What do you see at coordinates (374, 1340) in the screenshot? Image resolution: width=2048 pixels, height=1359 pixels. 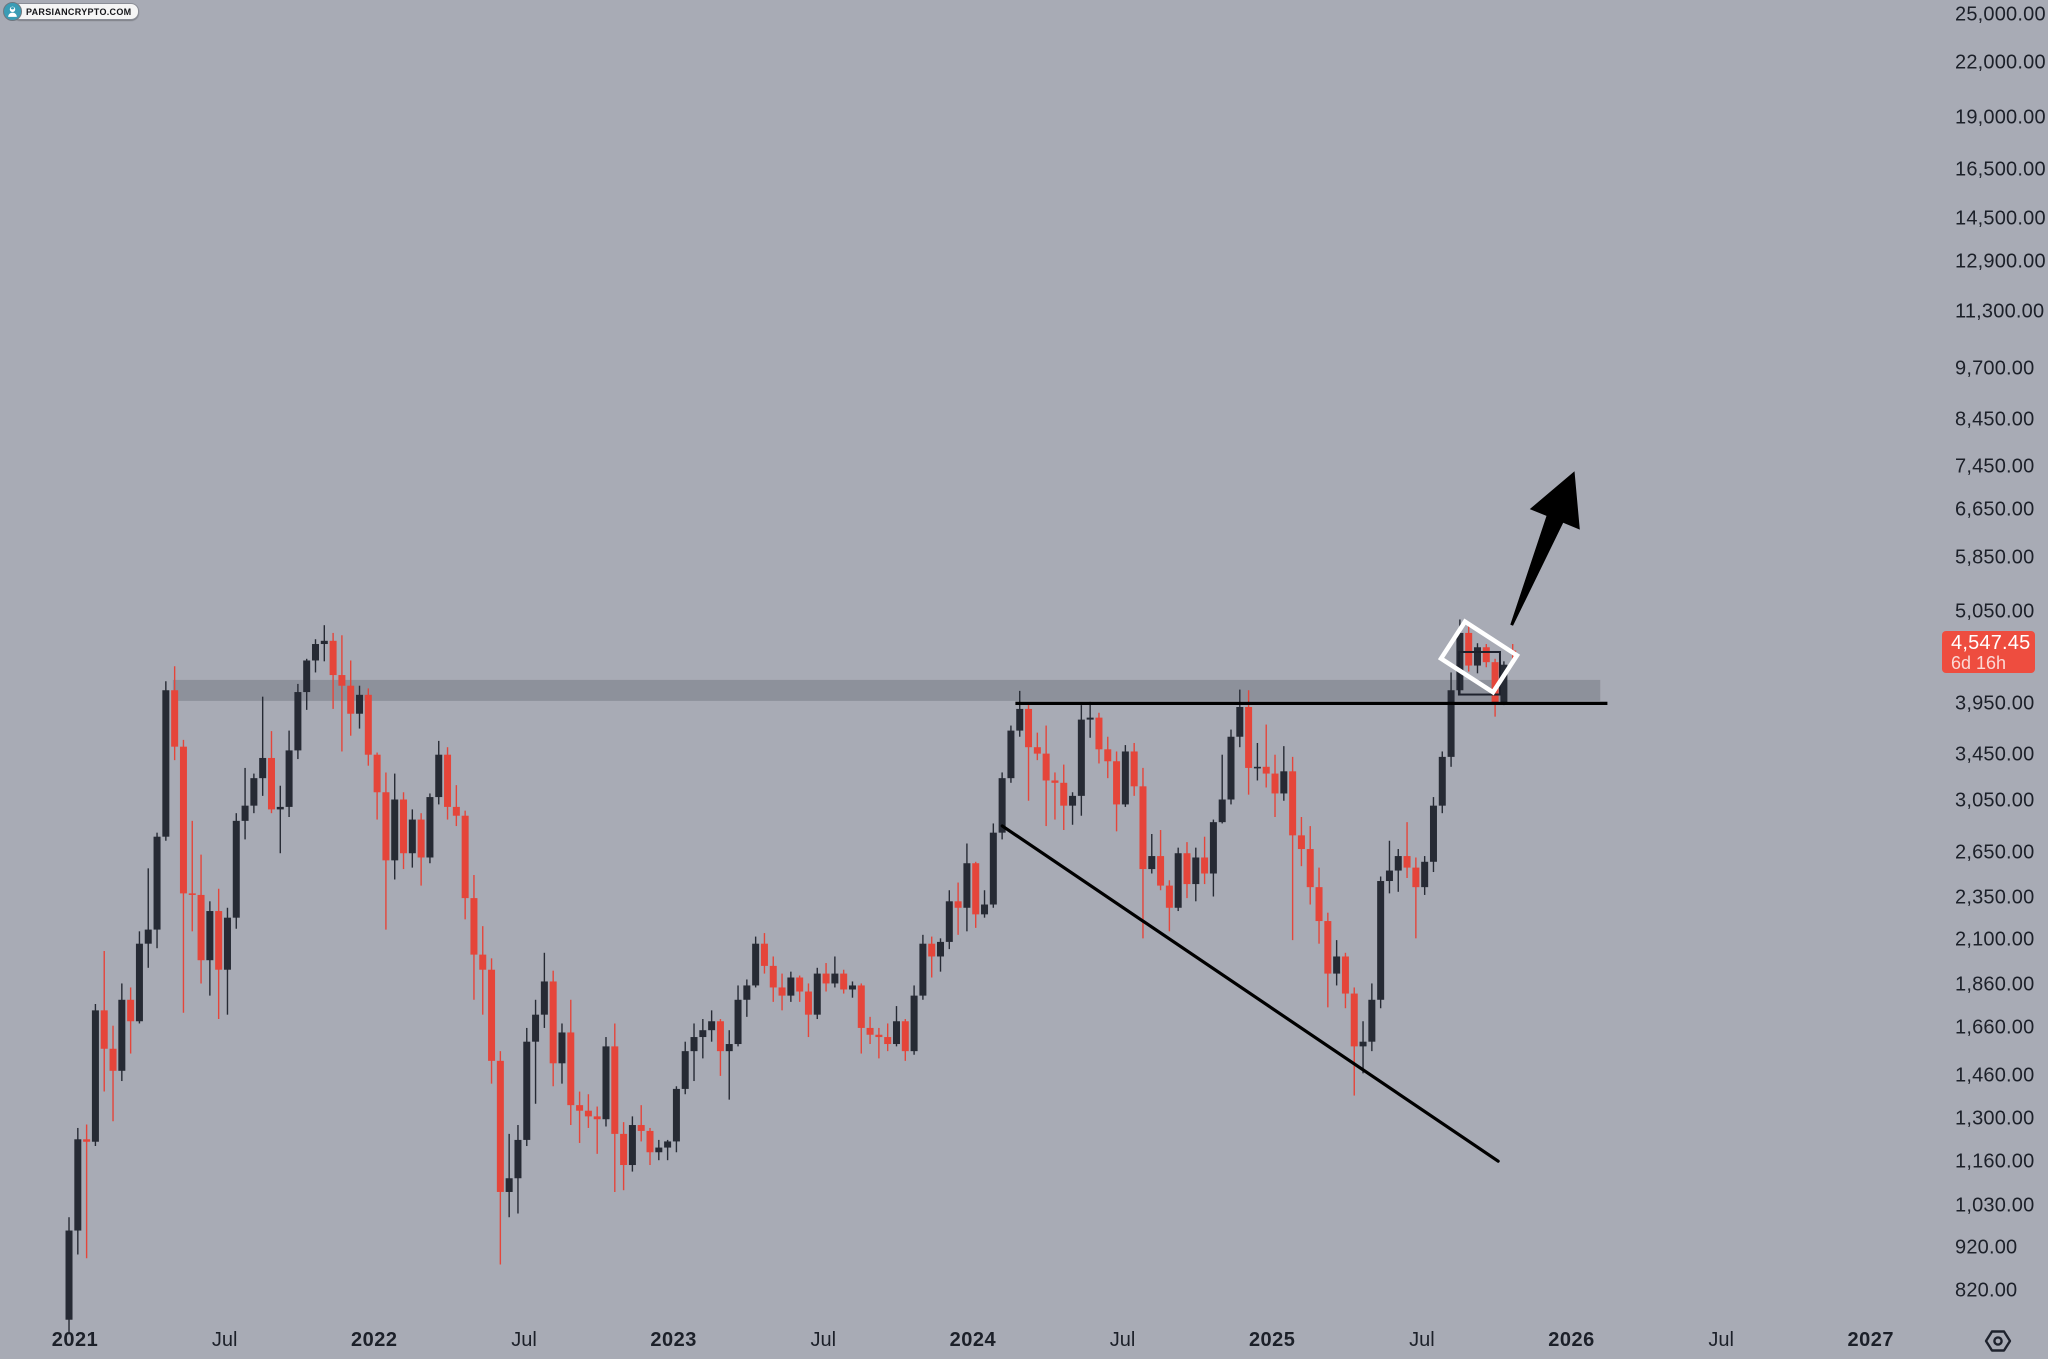 I see `time-scale-year-label: 2022` at bounding box center [374, 1340].